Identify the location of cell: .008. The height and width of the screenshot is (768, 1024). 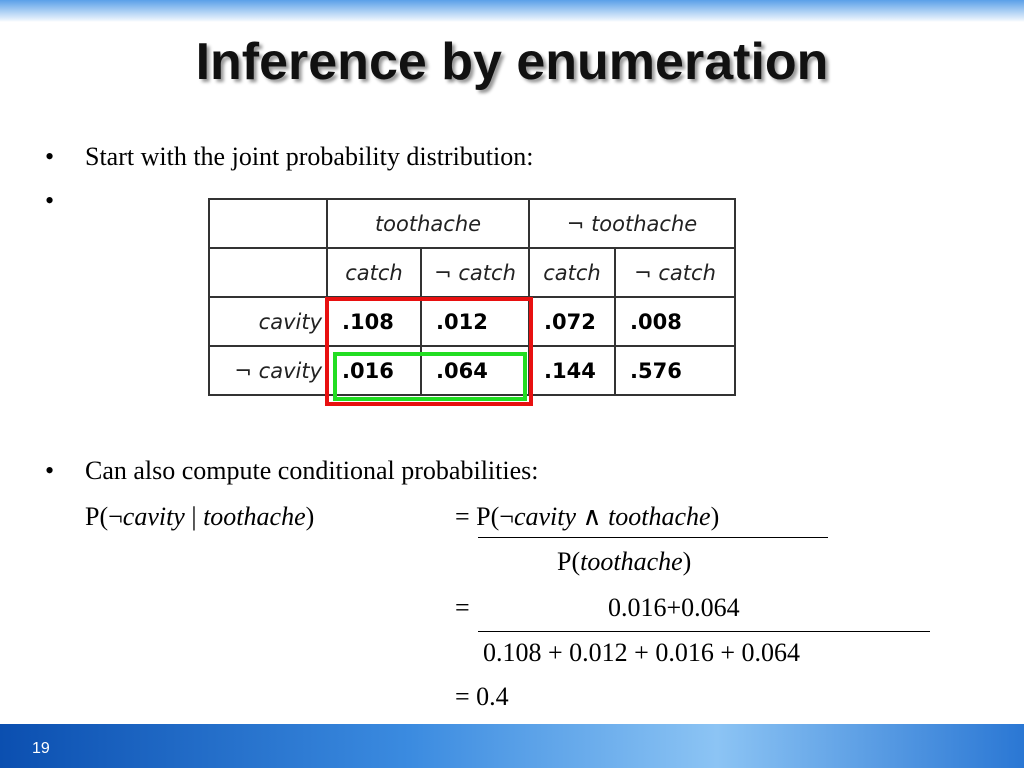
(675, 321).